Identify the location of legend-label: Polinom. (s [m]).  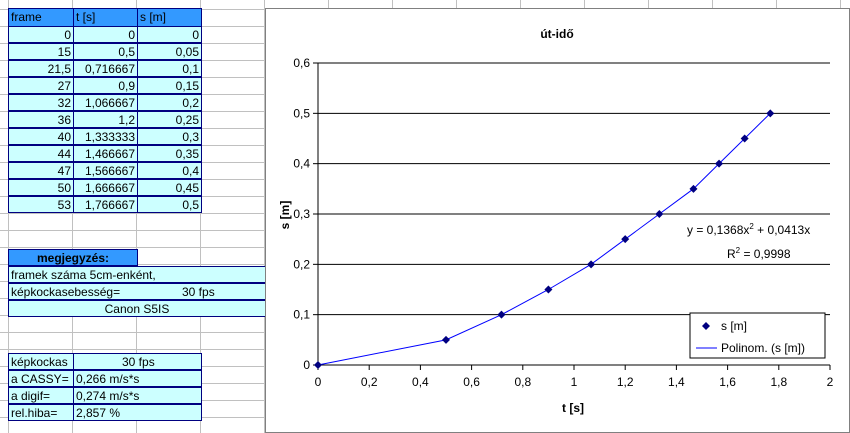
(763, 348).